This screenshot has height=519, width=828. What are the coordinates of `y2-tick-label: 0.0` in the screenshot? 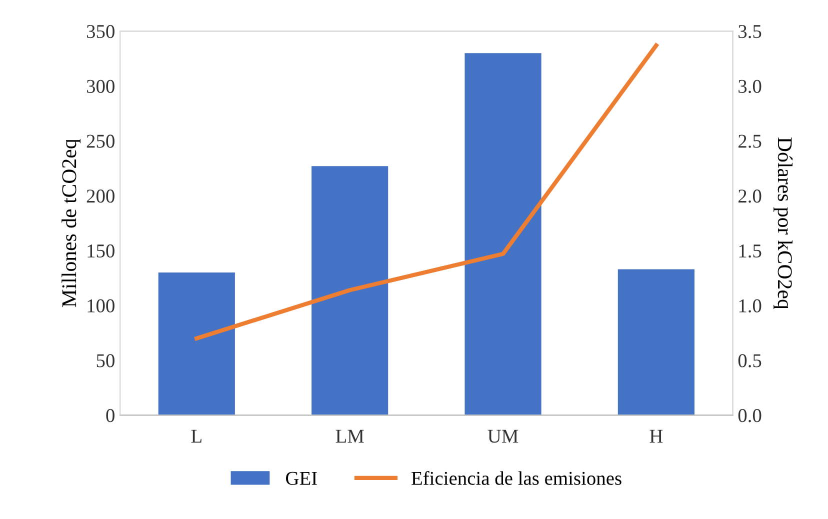 It's located at (750, 415).